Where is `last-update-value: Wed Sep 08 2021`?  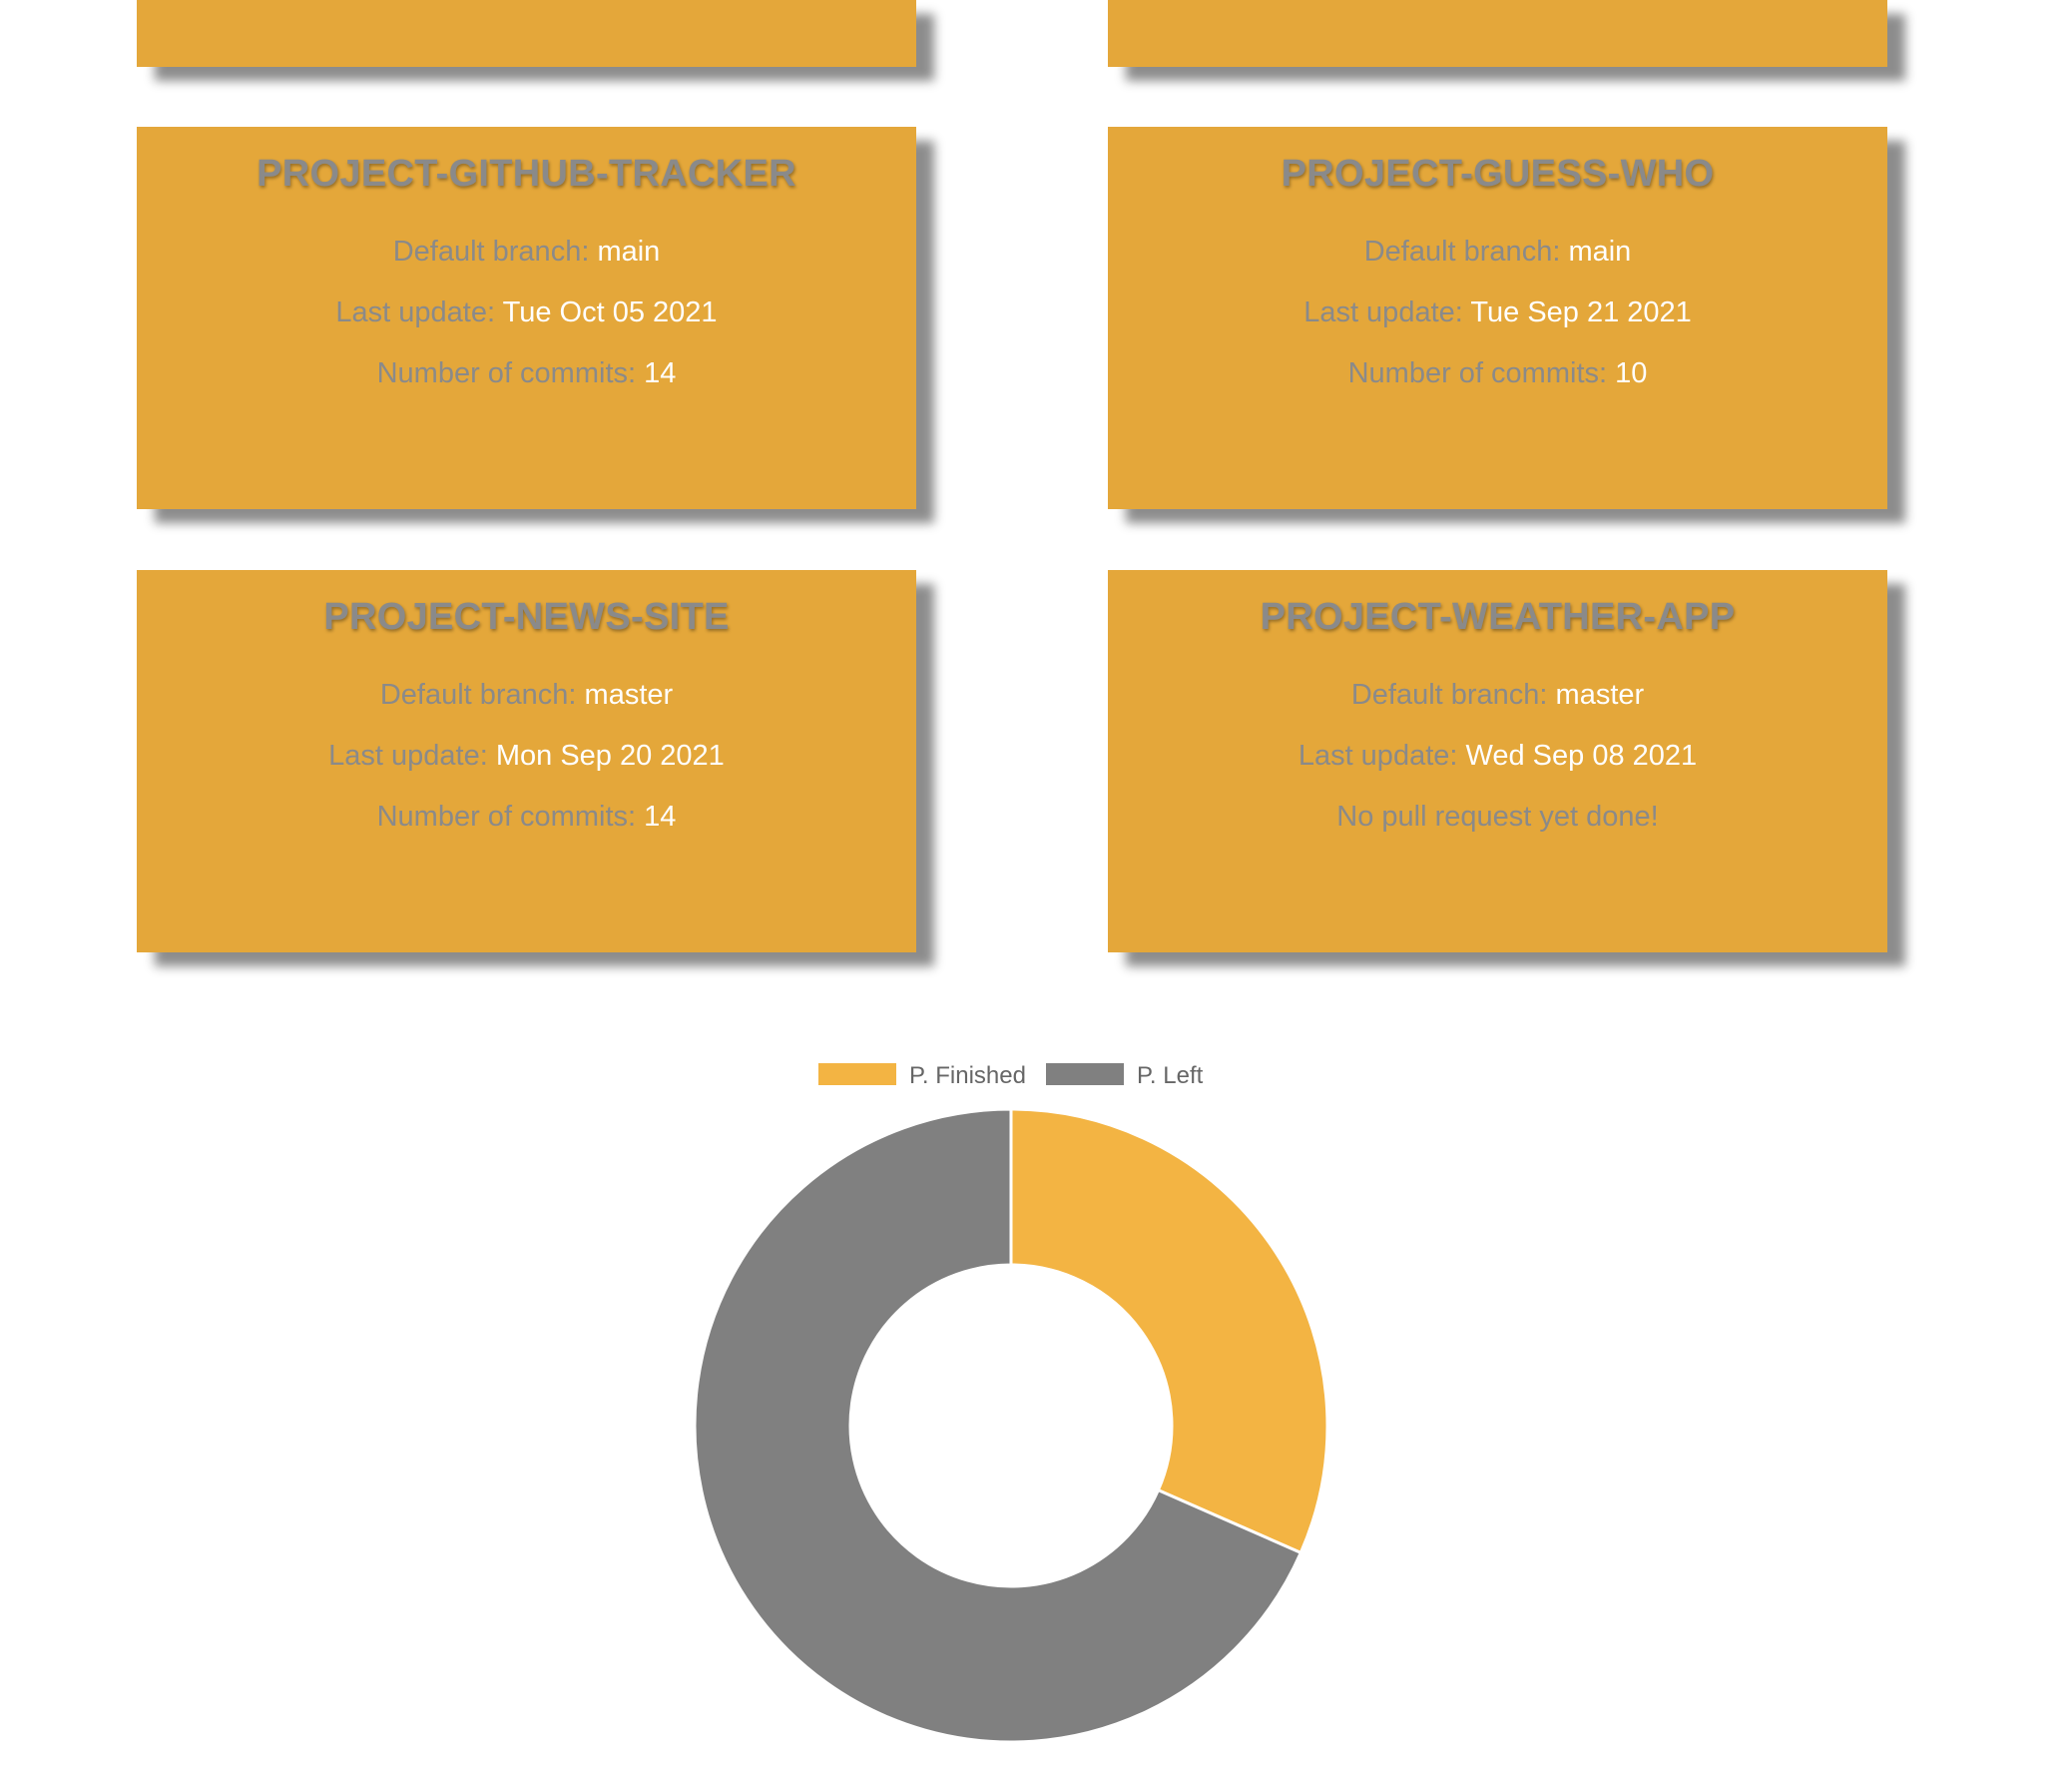 last-update-value: Wed Sep 08 2021 is located at coordinates (1581, 756).